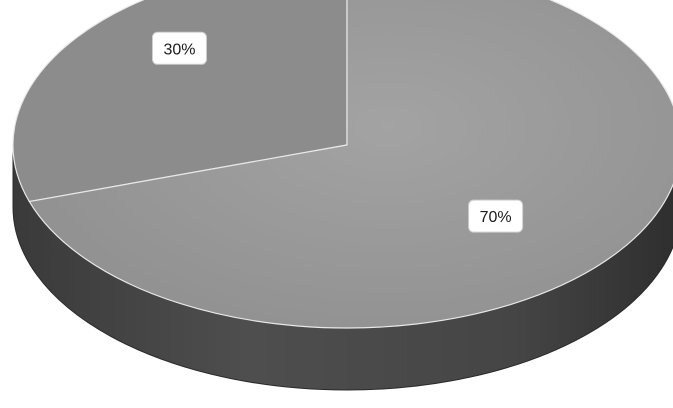  I want to click on slice-label-text: 30%, so click(179, 49).